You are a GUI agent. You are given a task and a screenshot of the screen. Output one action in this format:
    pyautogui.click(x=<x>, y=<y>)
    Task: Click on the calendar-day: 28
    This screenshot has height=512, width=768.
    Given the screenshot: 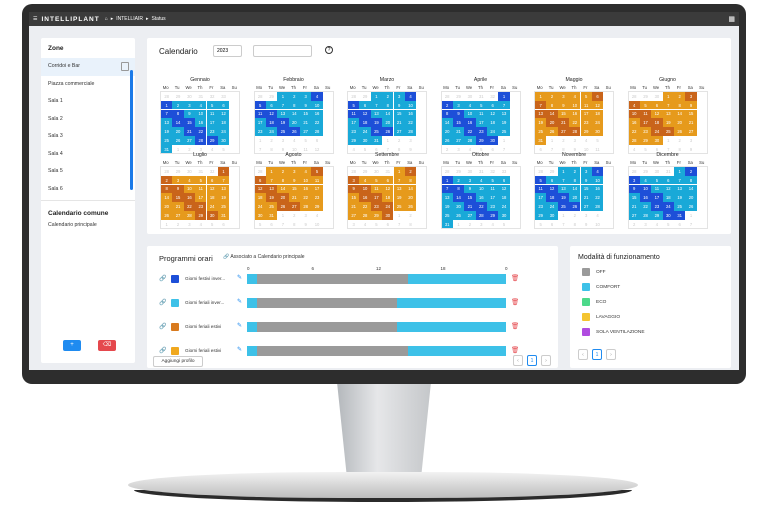 What is the action you would take?
    pyautogui.click(x=575, y=131)
    